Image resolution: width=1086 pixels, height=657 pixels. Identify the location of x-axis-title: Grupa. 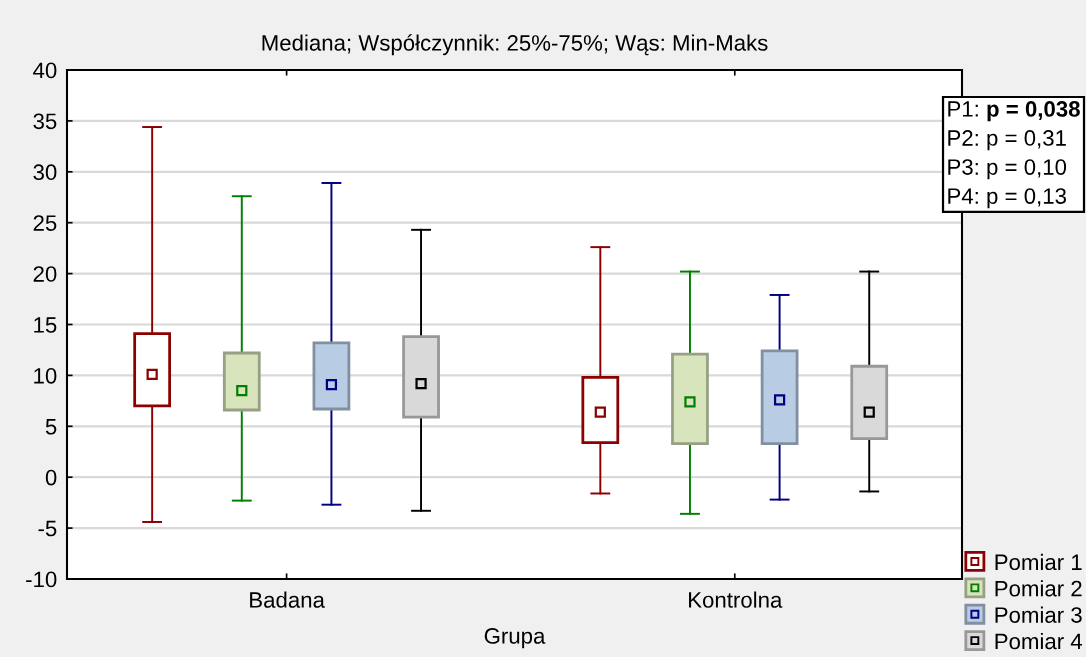
(515, 638).